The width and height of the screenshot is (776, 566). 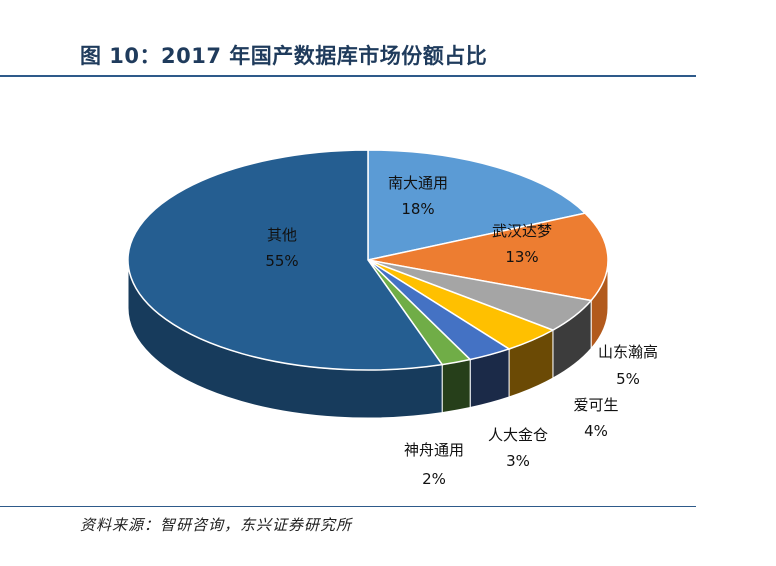 What do you see at coordinates (434, 479) in the screenshot?
I see `slice-5-value-label: 2%` at bounding box center [434, 479].